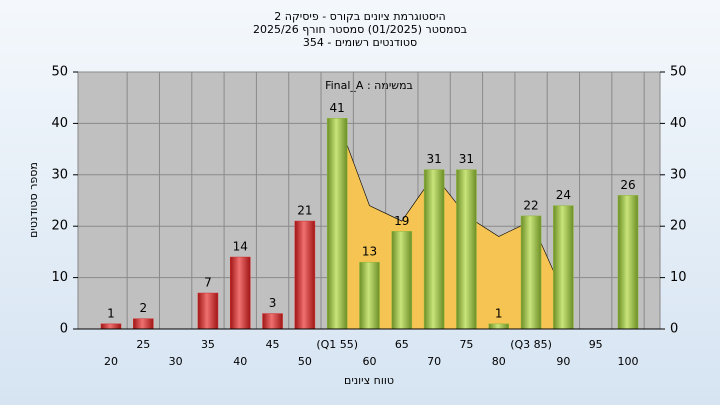 The width and height of the screenshot is (720, 405). Describe the element at coordinates (466, 344) in the screenshot. I see `x-tick-label: 75` at that location.